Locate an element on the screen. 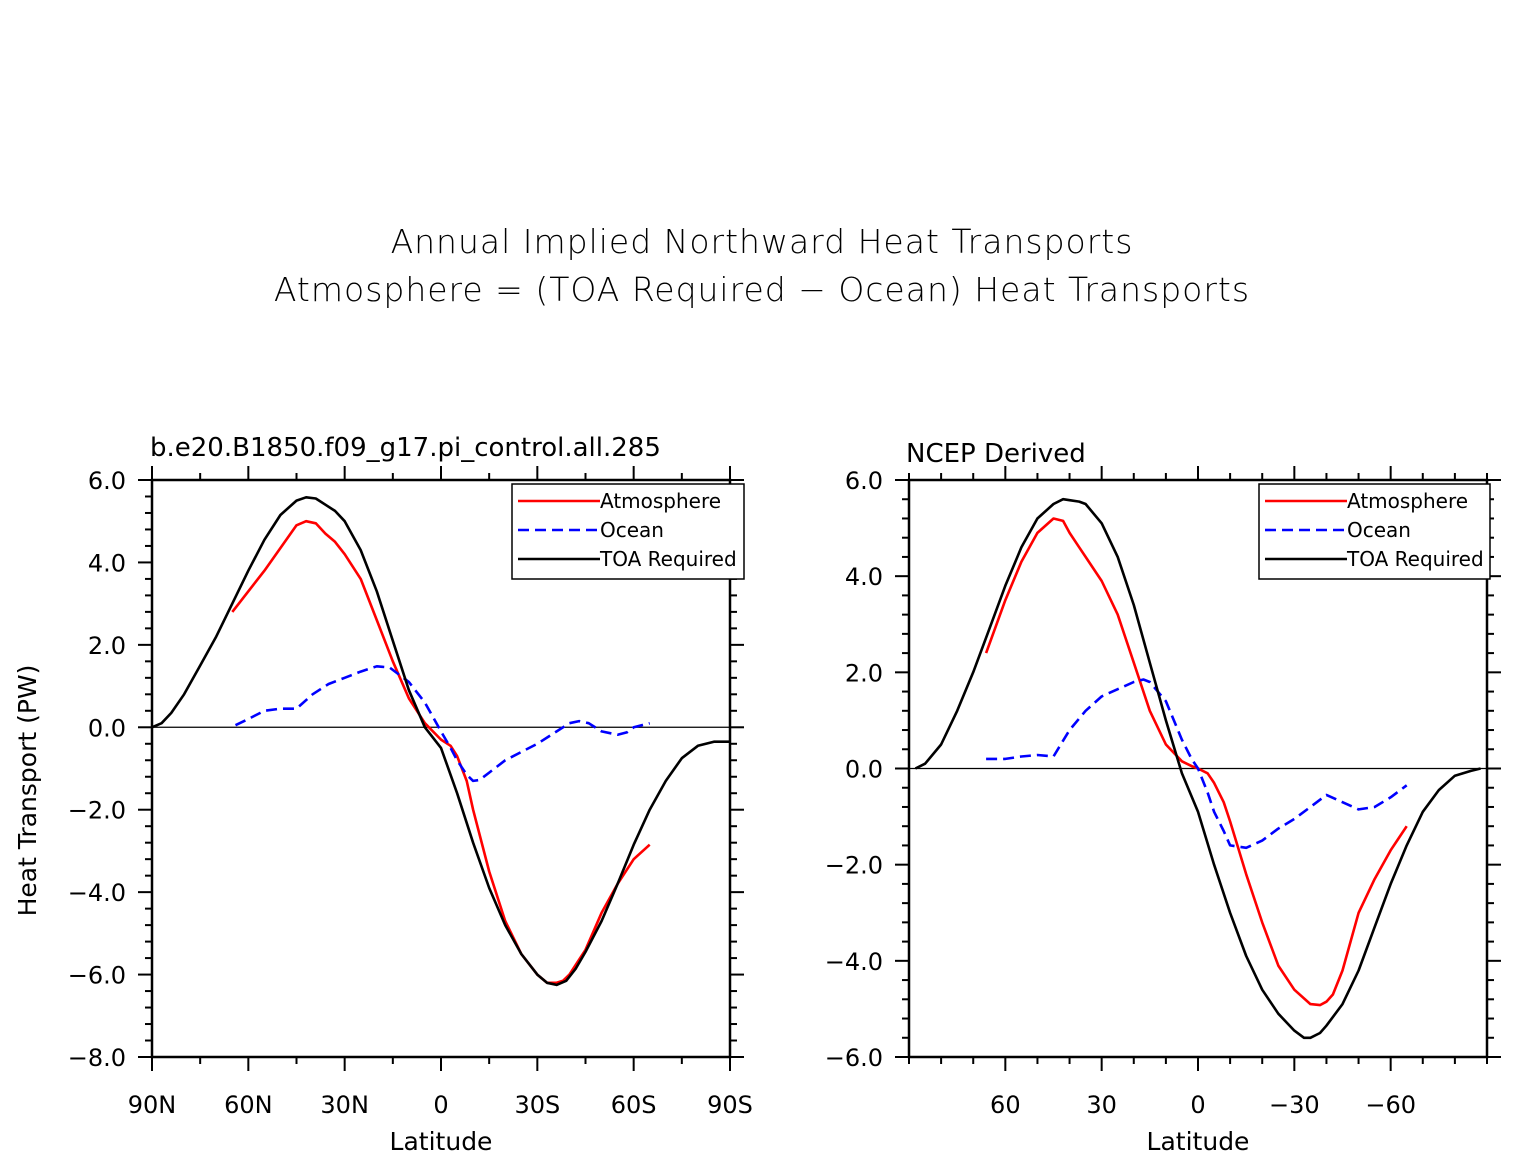 This screenshot has height=1156, width=1524. y-tick-label: −8.0 is located at coordinates (97, 1058).